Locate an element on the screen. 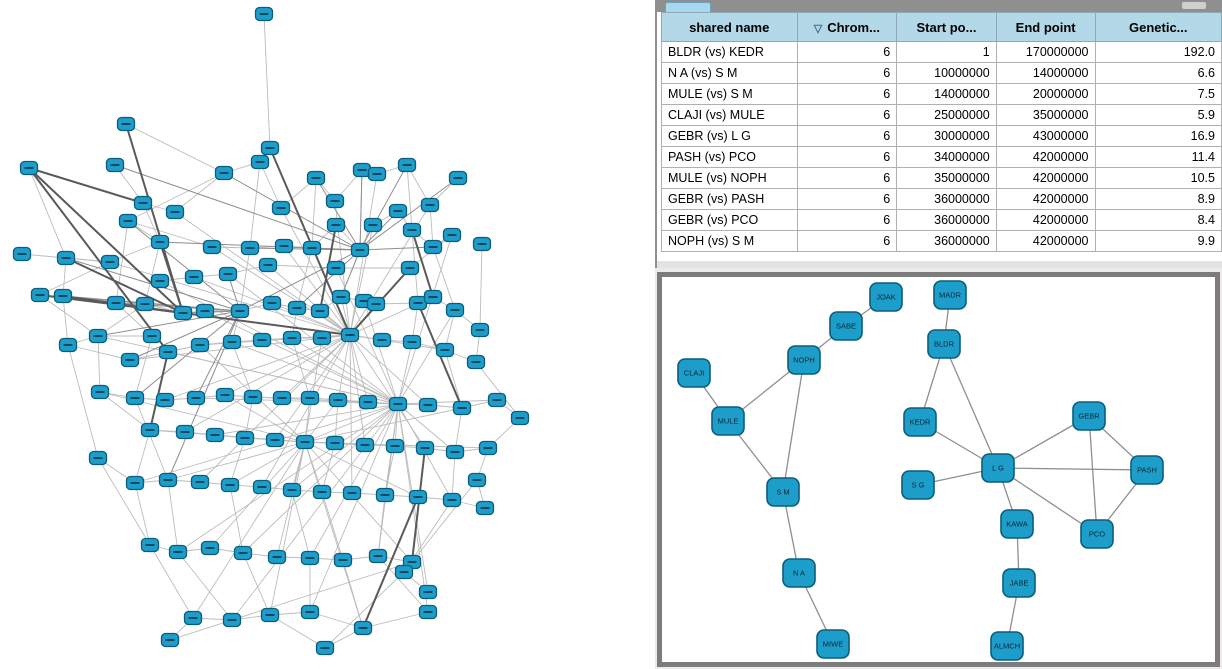  node-s-g: S G is located at coordinates (918, 485).